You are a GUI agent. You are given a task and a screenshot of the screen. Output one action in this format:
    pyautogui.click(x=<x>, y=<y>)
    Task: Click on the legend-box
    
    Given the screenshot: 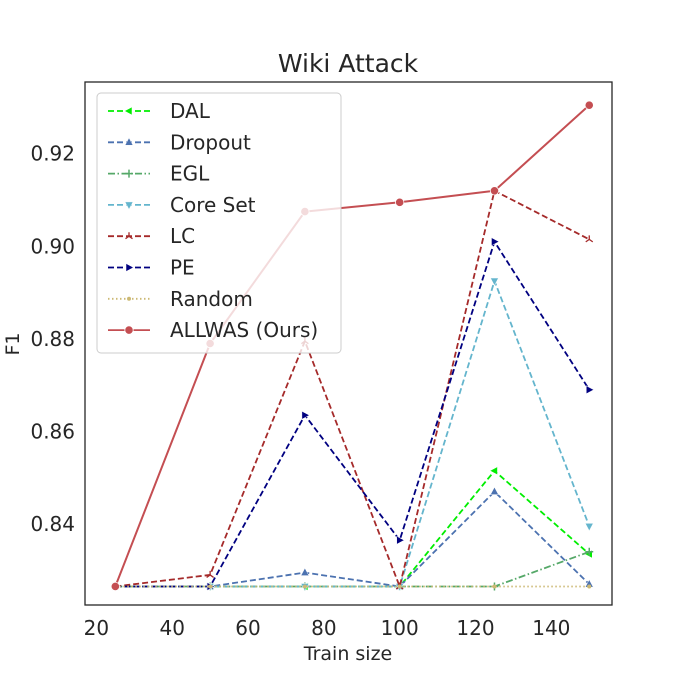 What is the action you would take?
    pyautogui.click(x=219, y=223)
    